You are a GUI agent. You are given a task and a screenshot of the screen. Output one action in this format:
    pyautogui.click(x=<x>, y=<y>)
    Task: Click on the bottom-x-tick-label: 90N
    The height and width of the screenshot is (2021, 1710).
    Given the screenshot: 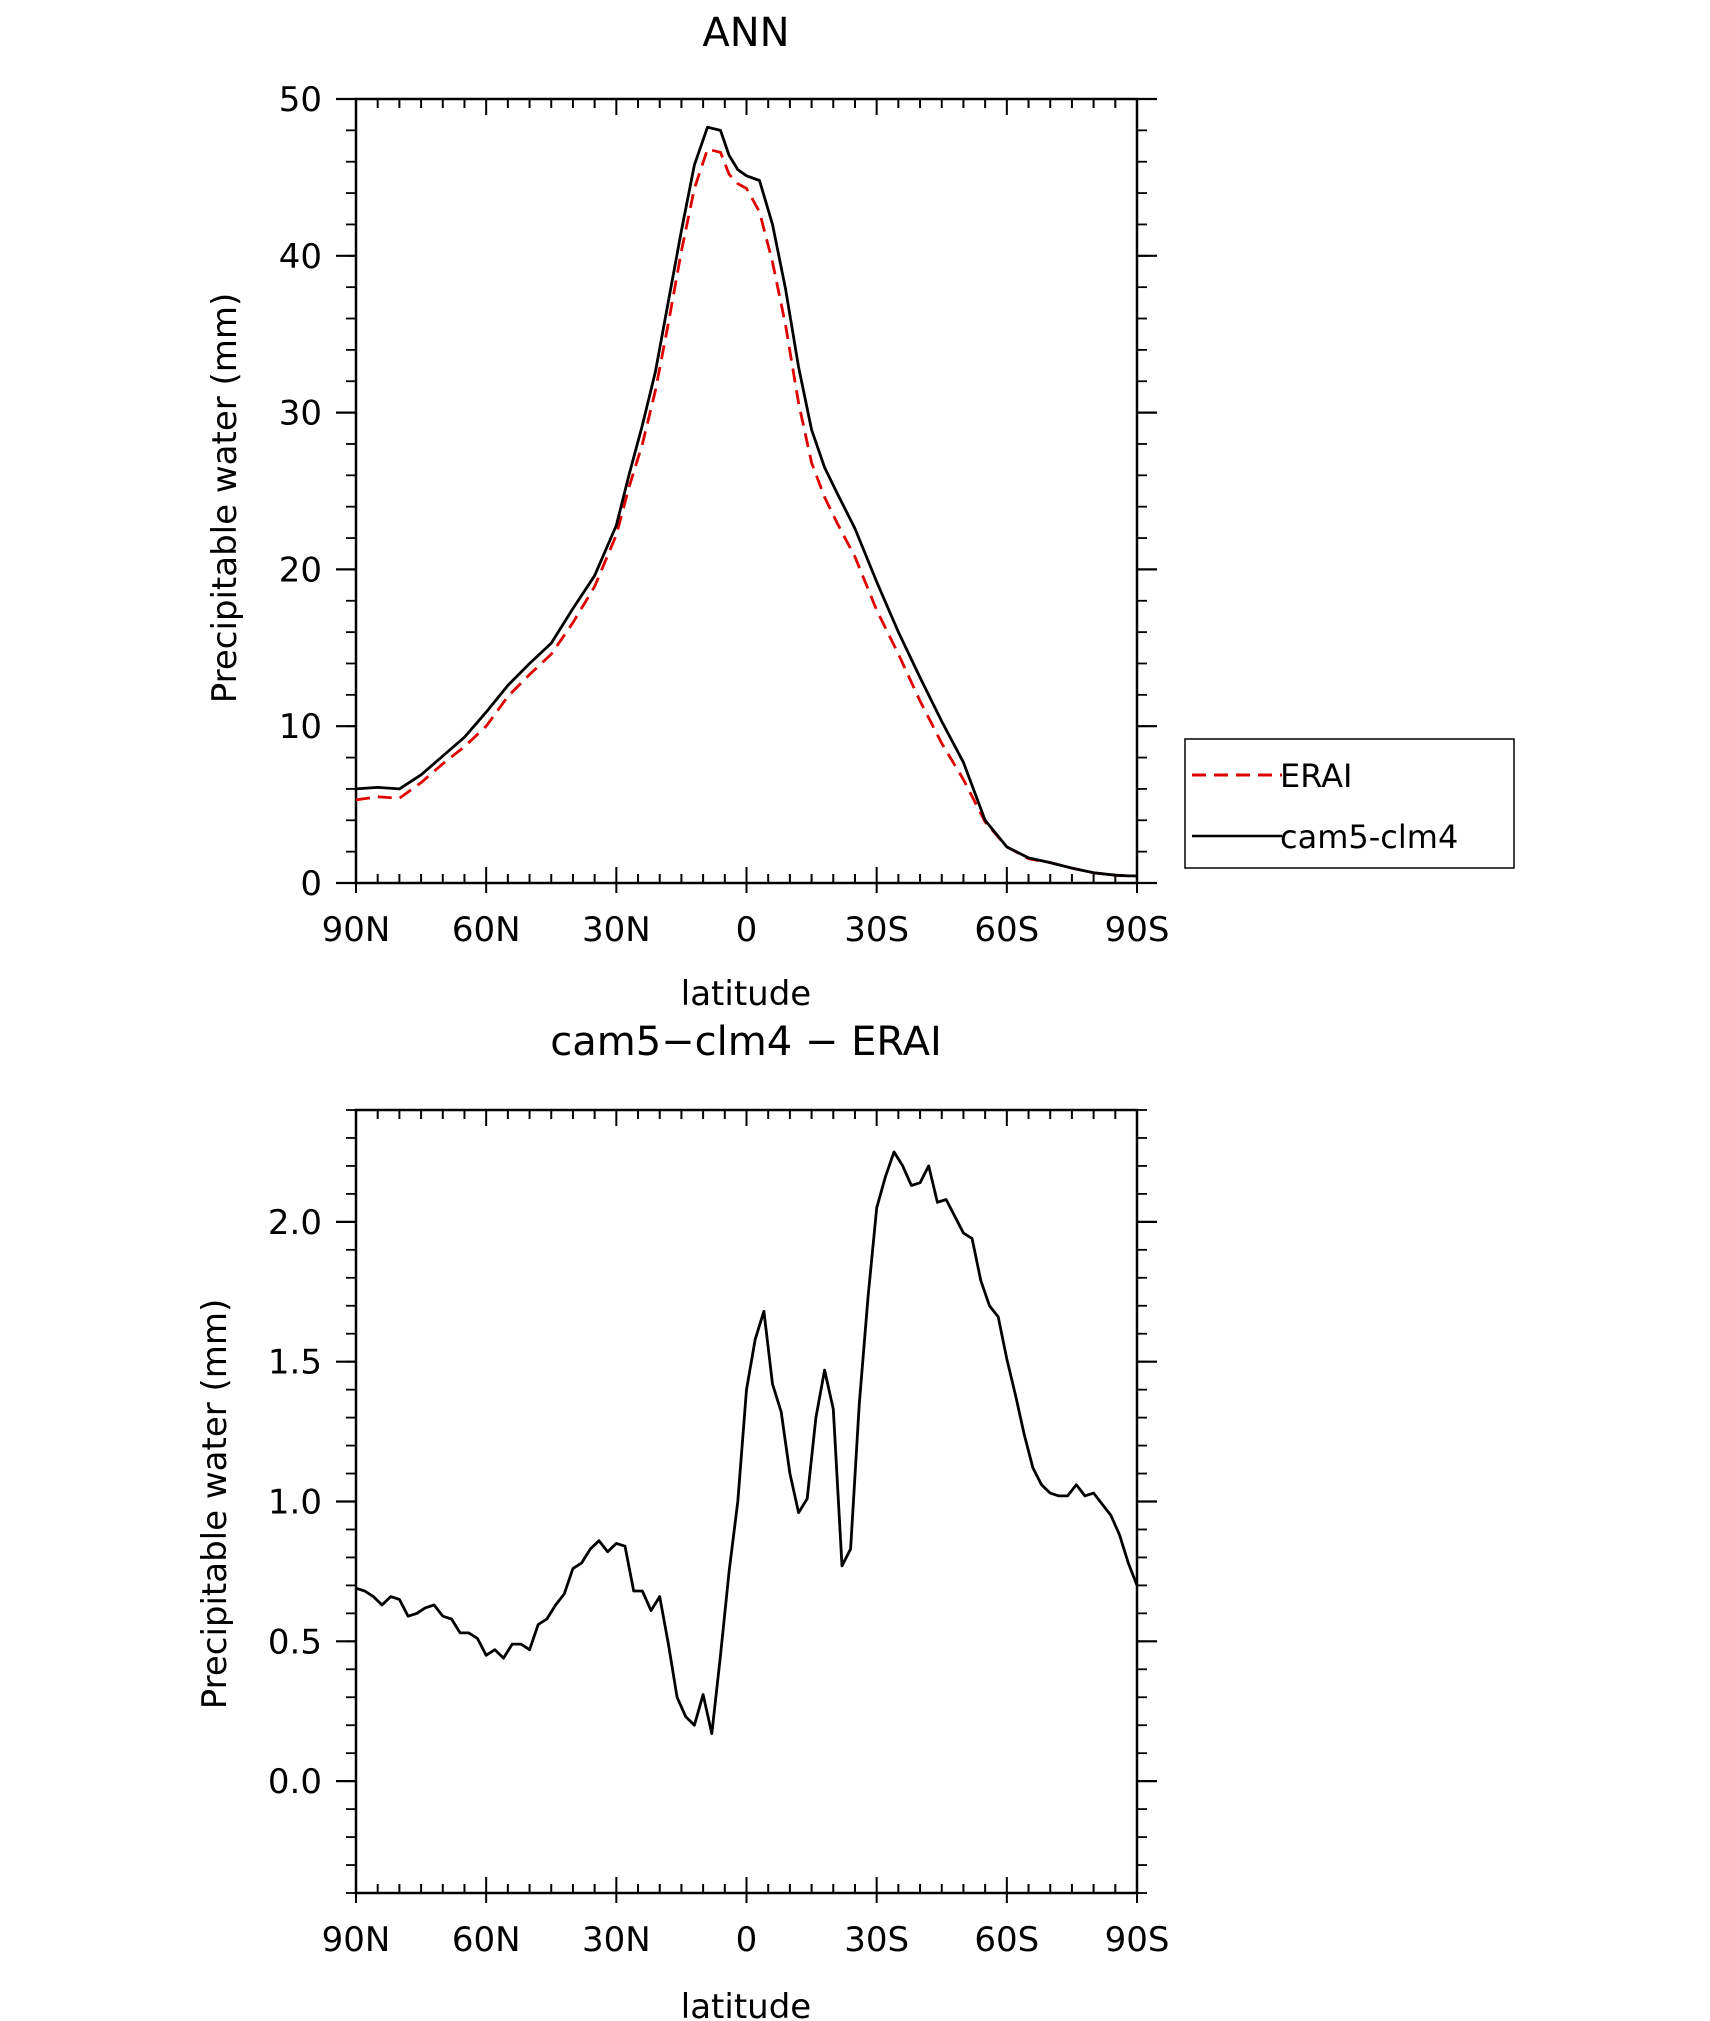 What is the action you would take?
    pyautogui.click(x=356, y=1940)
    